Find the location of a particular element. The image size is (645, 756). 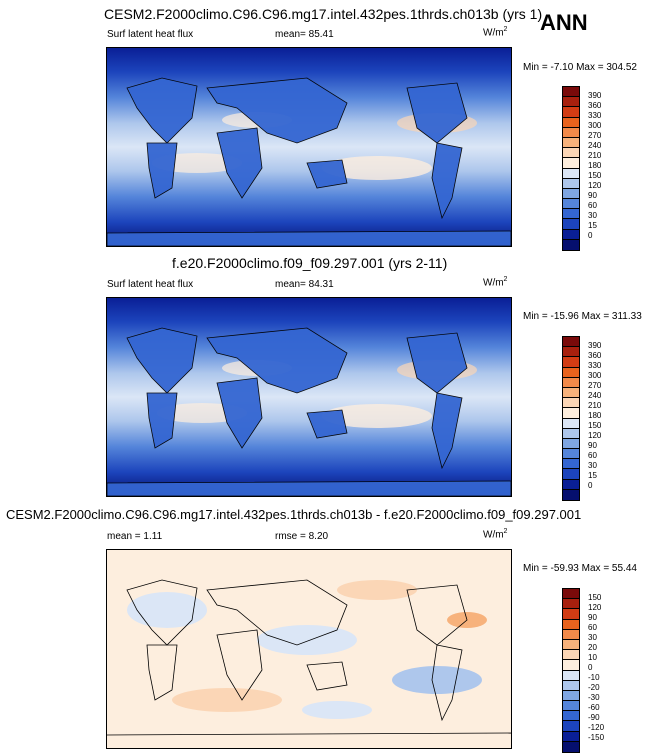

colorbar-tick-label: -10 is located at coordinates (594, 677).